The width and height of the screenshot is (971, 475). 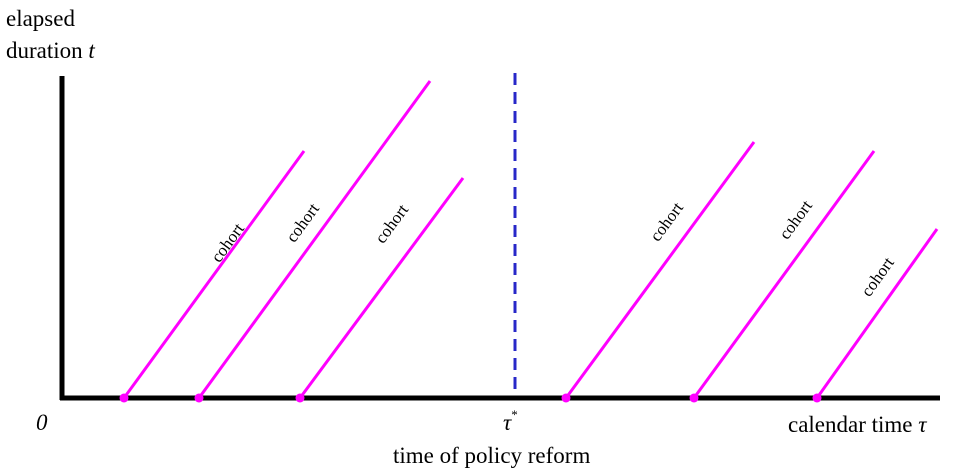 I want to click on cohort-label-1: cohort, so click(x=227, y=242).